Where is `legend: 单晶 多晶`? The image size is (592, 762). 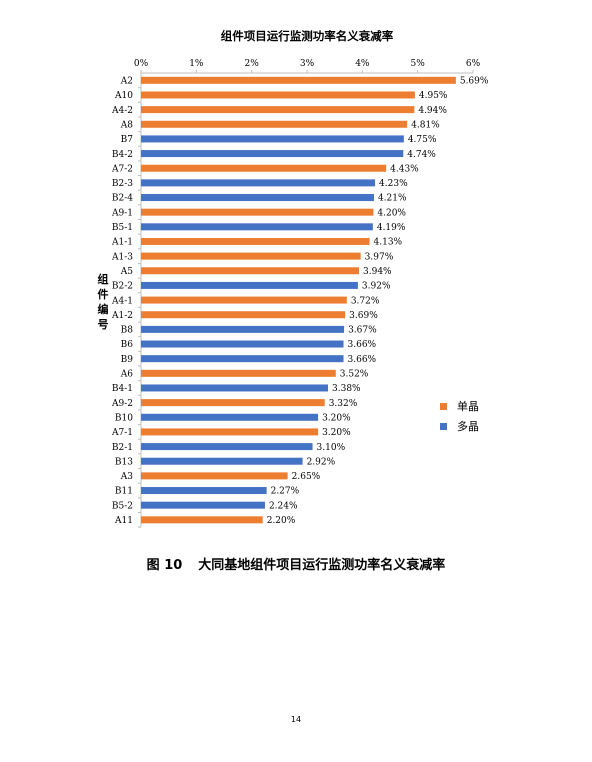 legend: 单晶 多晶 is located at coordinates (459, 416).